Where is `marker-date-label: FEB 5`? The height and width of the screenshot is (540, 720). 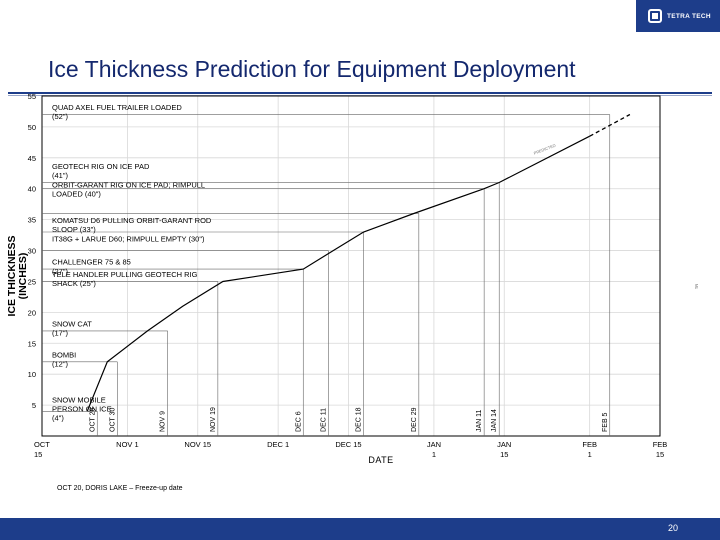
marker-date-label: FEB 5 is located at coordinates (605, 422).